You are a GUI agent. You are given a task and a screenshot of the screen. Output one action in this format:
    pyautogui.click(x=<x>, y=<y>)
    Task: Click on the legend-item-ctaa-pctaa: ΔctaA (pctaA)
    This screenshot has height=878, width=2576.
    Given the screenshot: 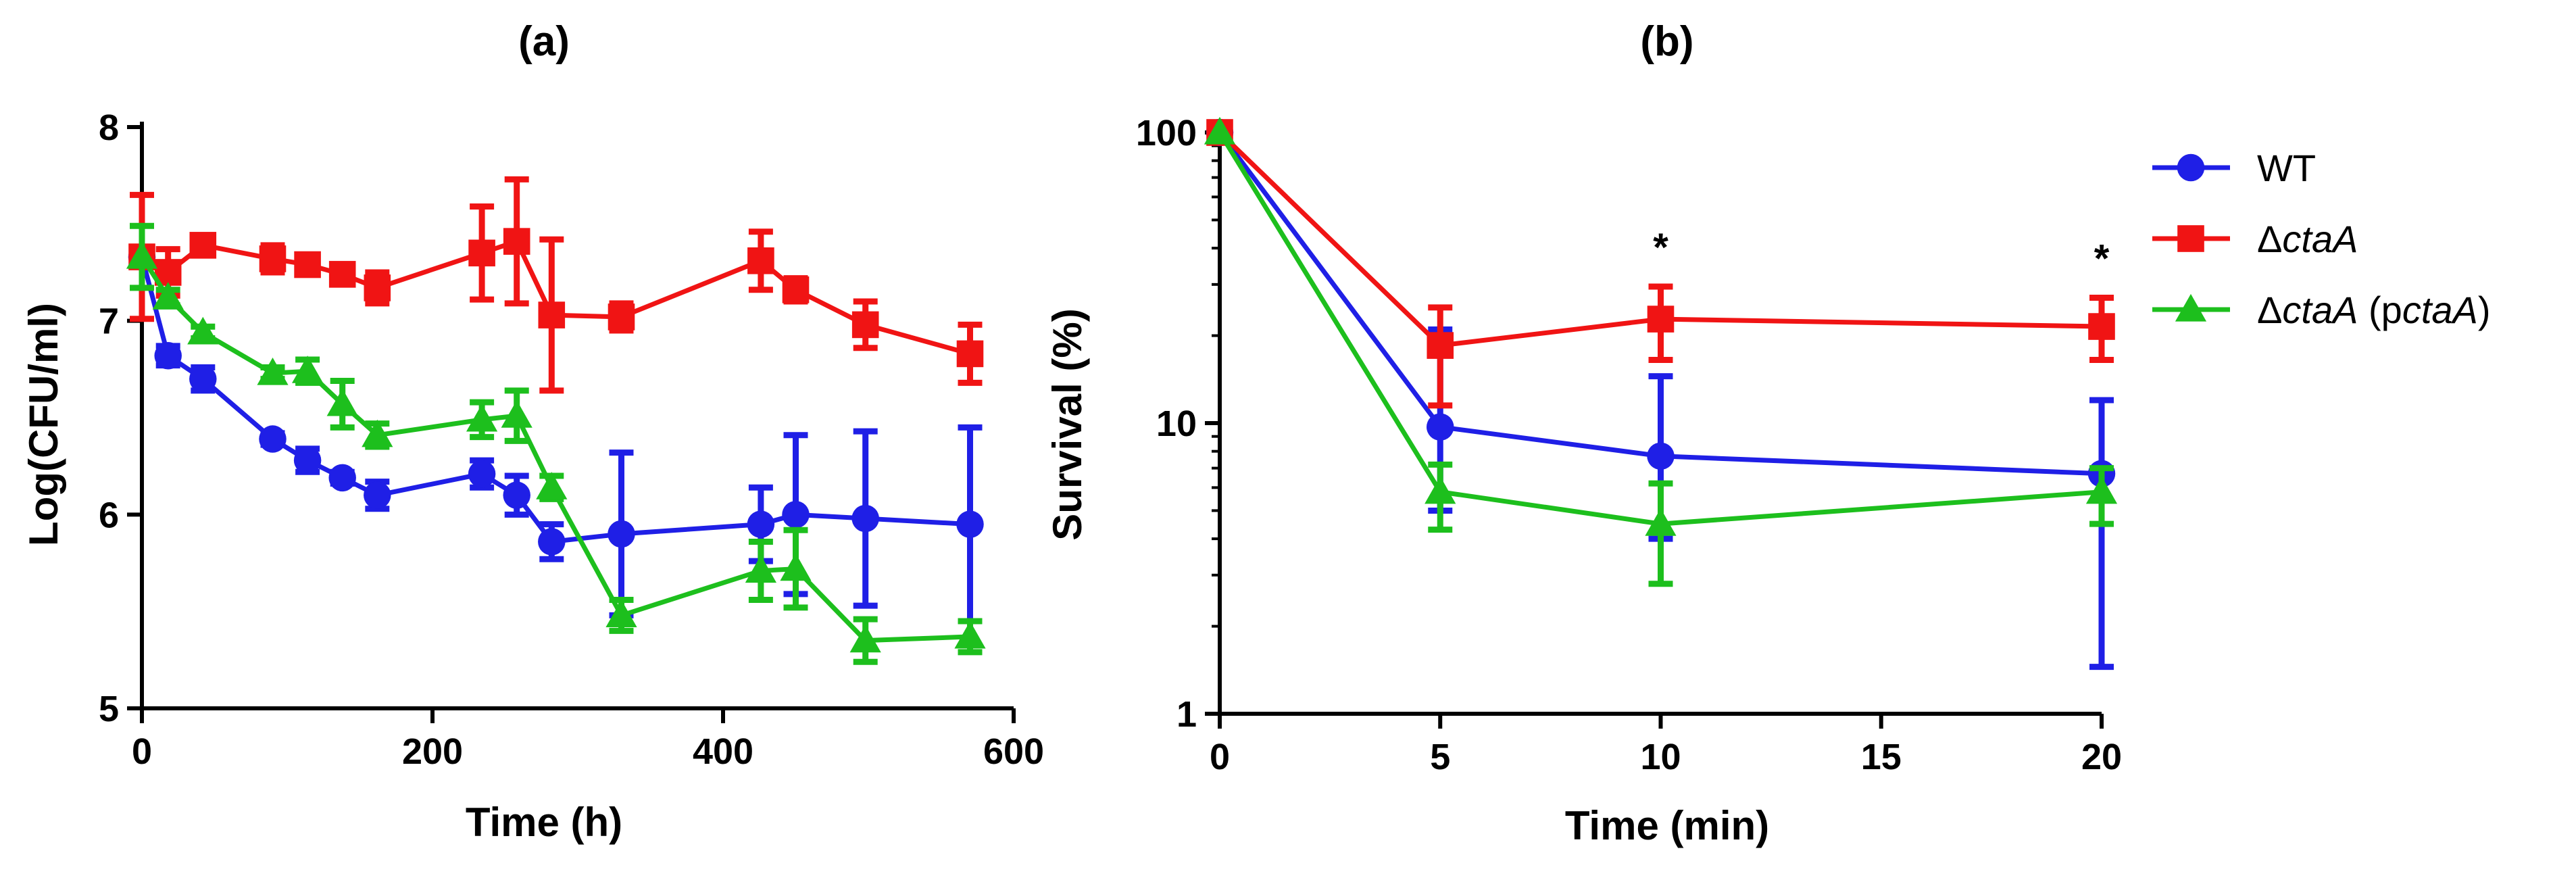 What is the action you would take?
    pyautogui.click(x=2374, y=310)
    